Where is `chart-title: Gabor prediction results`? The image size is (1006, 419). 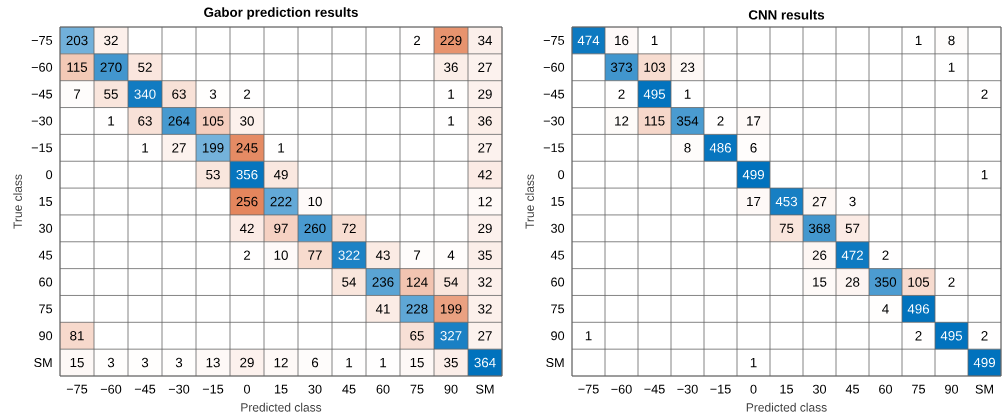 chart-title: Gabor prediction results is located at coordinates (281, 13).